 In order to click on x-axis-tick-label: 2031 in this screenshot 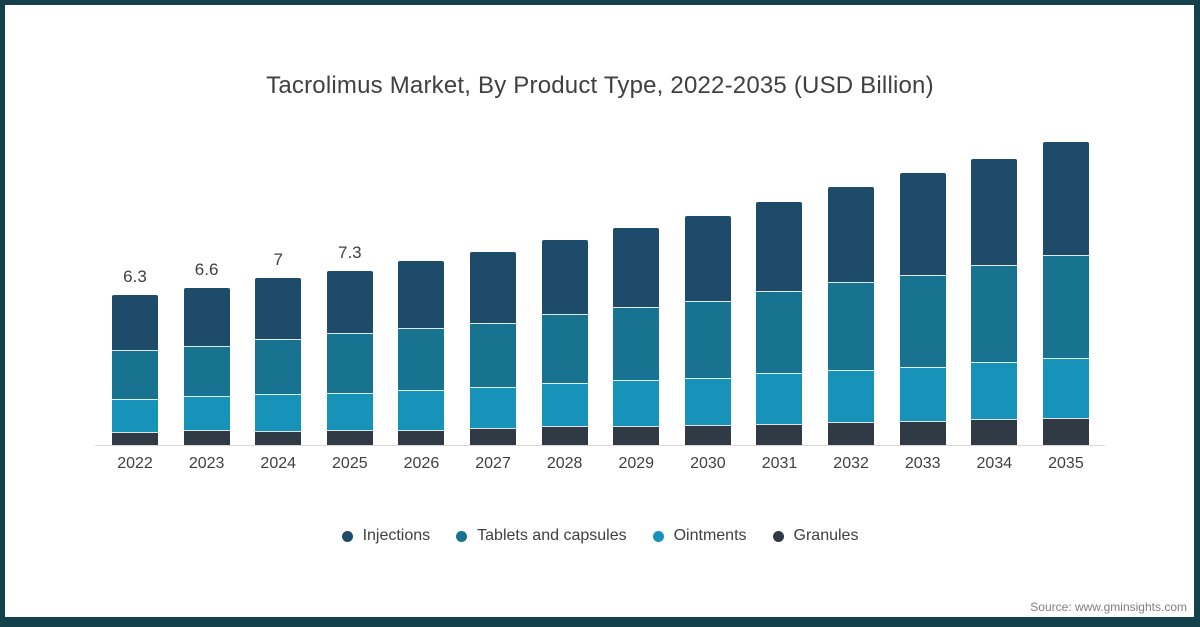, I will do `click(779, 463)`.